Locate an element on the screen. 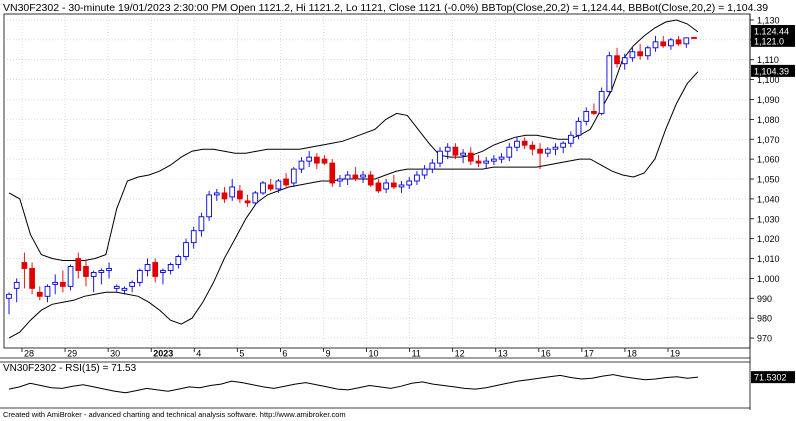  rsi-header: VN30F2302 - RSI(15) = 71.53 is located at coordinates (70, 368).